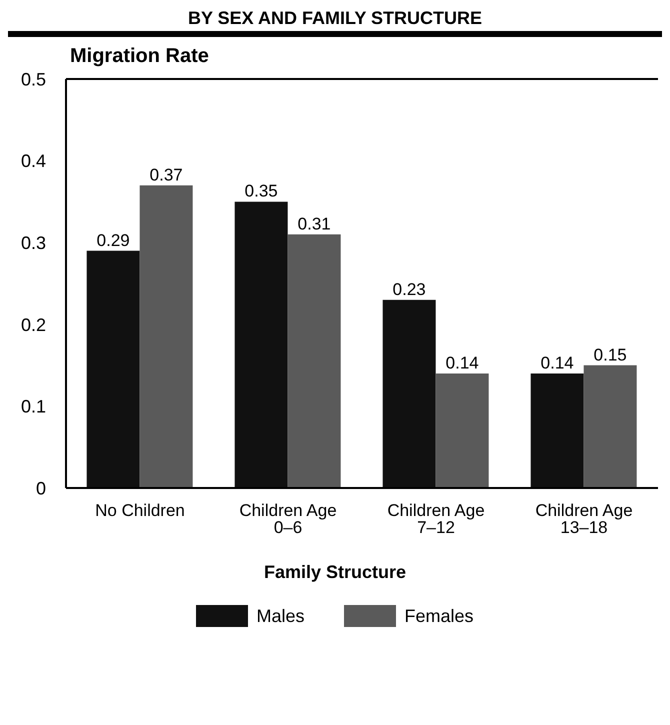  I want to click on chart-title: BY SEX AND FAMILY STRUCTURE, so click(335, 18).